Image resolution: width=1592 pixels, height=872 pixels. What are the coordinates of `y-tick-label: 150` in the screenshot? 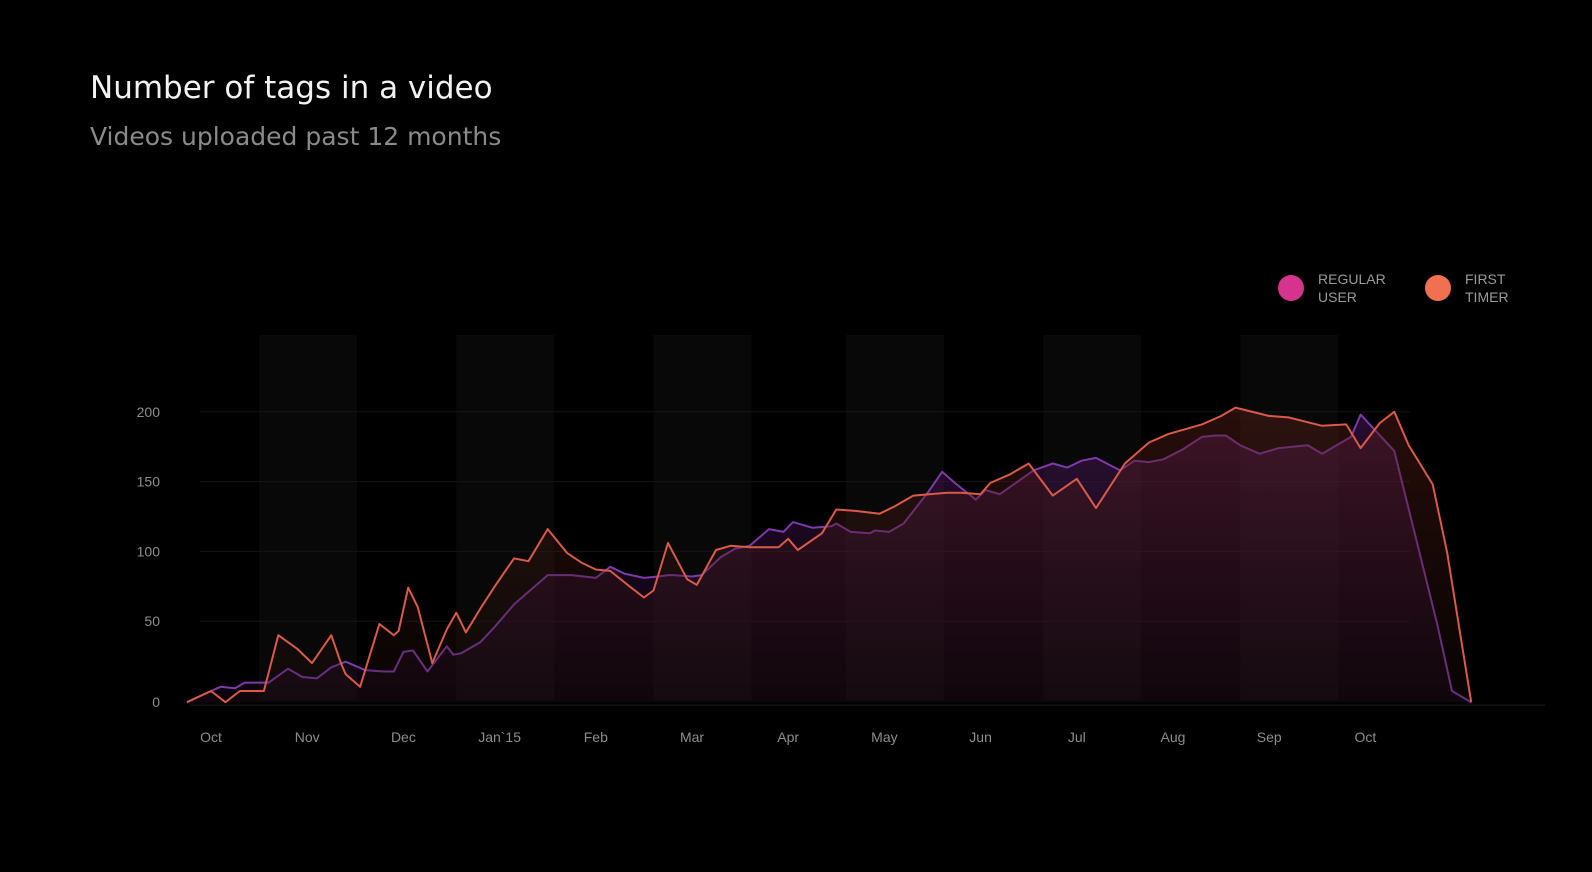 It's located at (149, 482).